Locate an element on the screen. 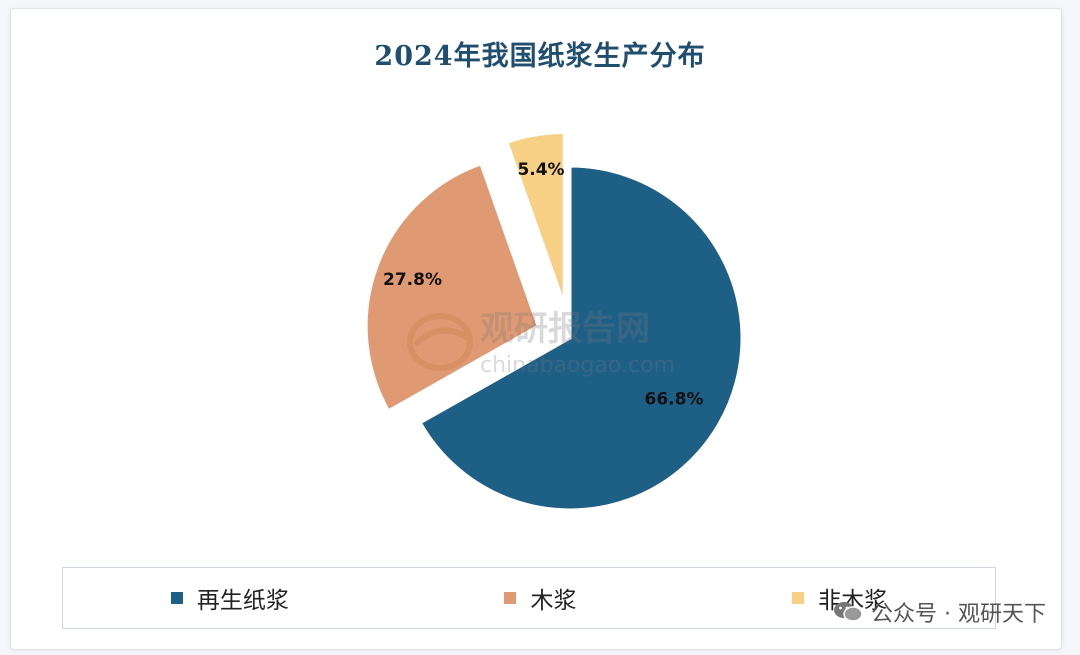  pie-slice-wood-pulp is located at coordinates (452, 287).